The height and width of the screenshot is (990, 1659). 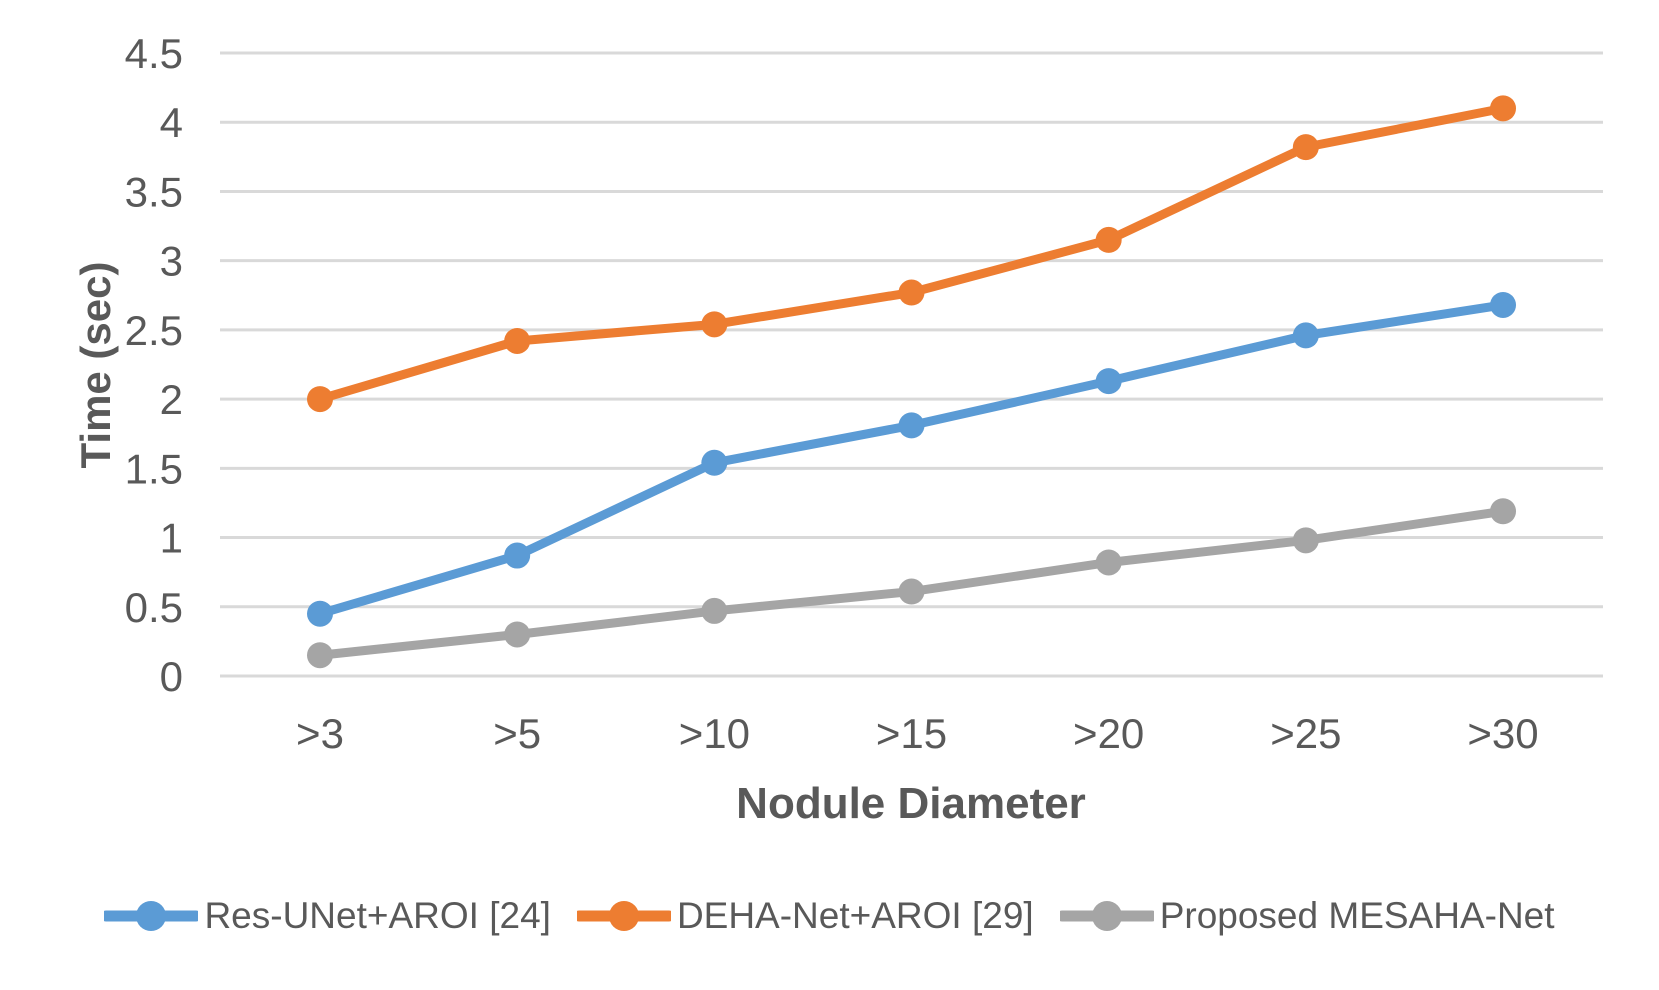 I want to click on legend-item-2: Proposed MESAHA-Net, so click(x=1307, y=916).